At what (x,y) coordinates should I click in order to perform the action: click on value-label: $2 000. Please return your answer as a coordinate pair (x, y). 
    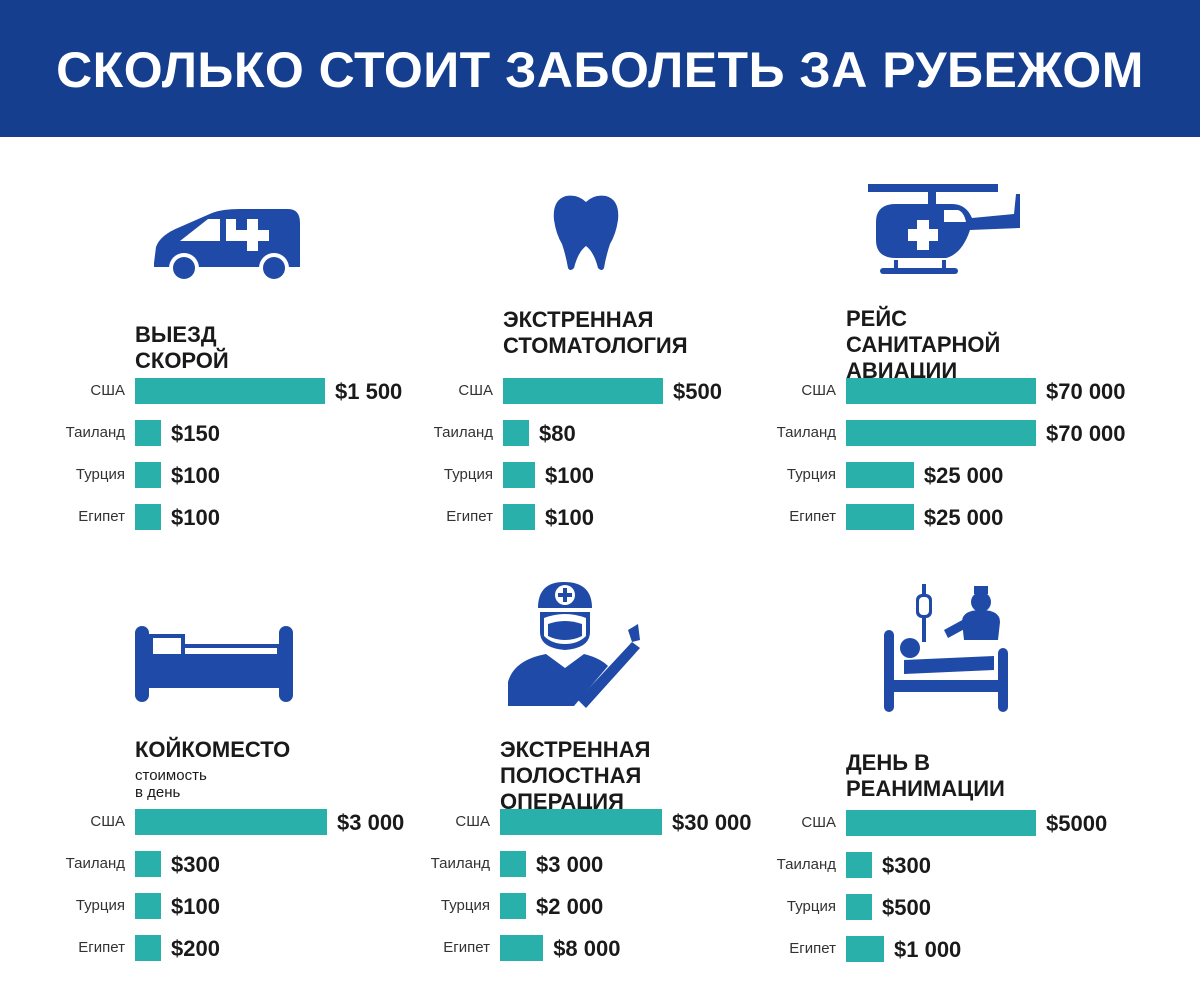
    Looking at the image, I should click on (570, 906).